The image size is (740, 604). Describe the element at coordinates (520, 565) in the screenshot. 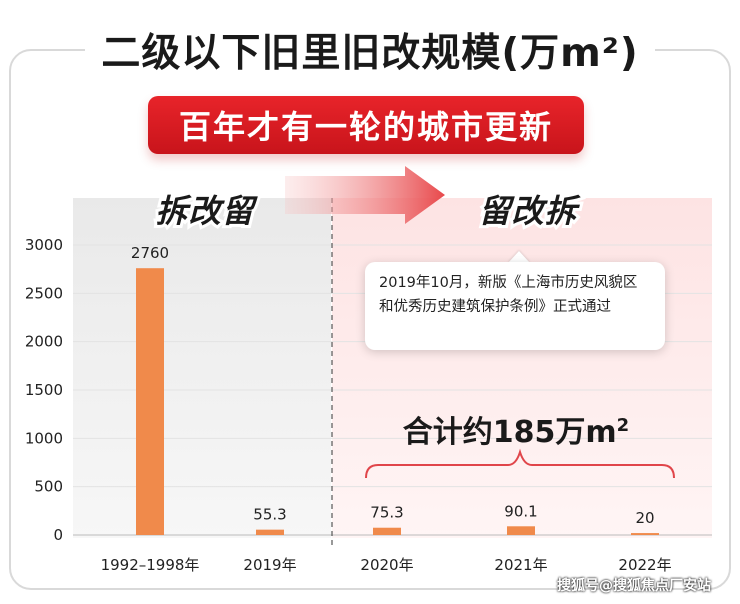

I see `x-category-label: 2021年` at that location.